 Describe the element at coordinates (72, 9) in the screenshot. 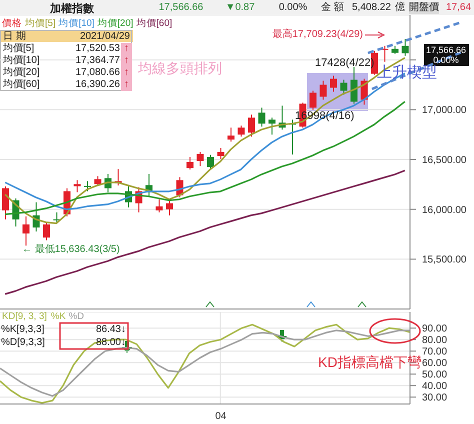

I see `chart-title: 加權指數` at that location.